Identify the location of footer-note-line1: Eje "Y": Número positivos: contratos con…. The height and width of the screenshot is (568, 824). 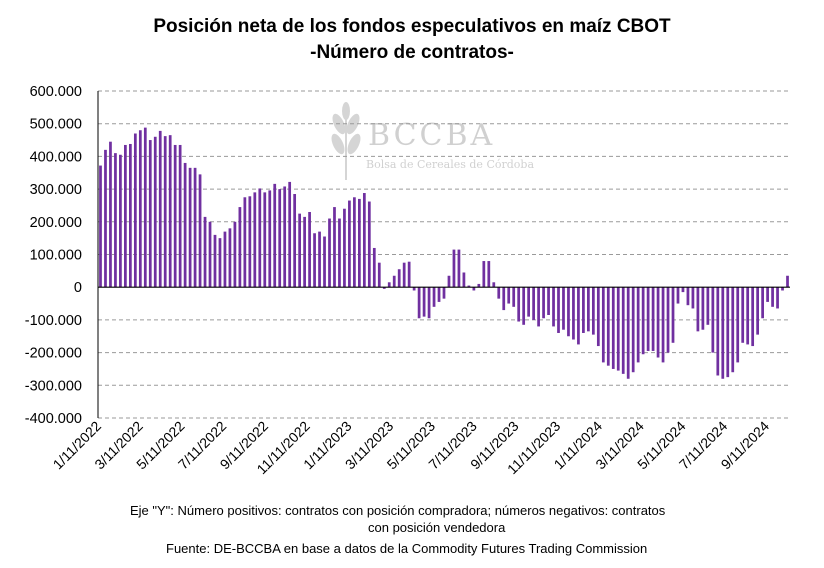
(398, 510).